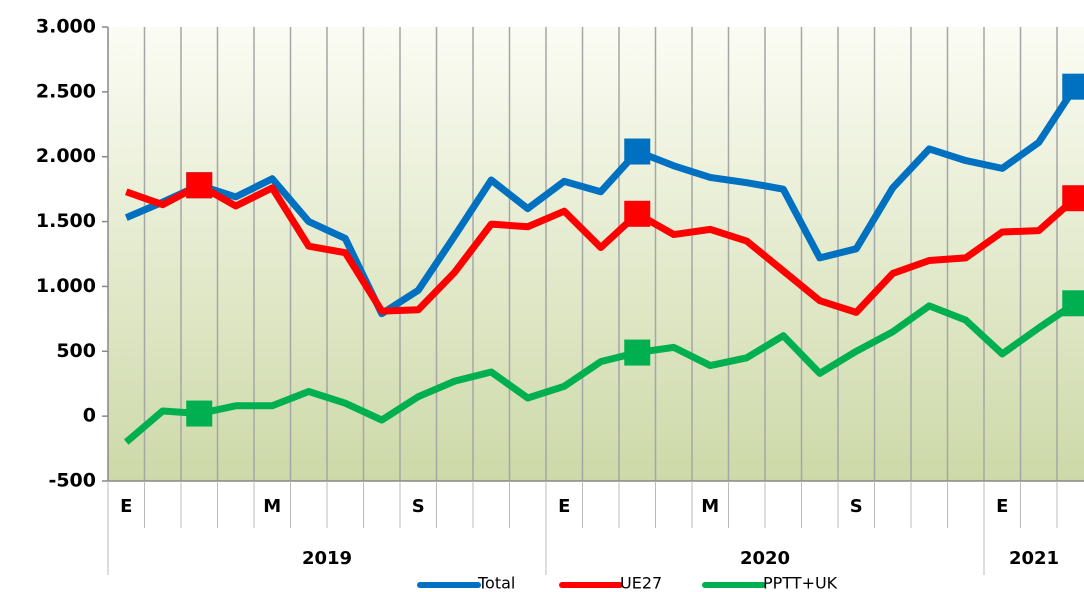 This screenshot has width=1084, height=592. What do you see at coordinates (765, 558) in the screenshot?
I see `group-label: 2020` at bounding box center [765, 558].